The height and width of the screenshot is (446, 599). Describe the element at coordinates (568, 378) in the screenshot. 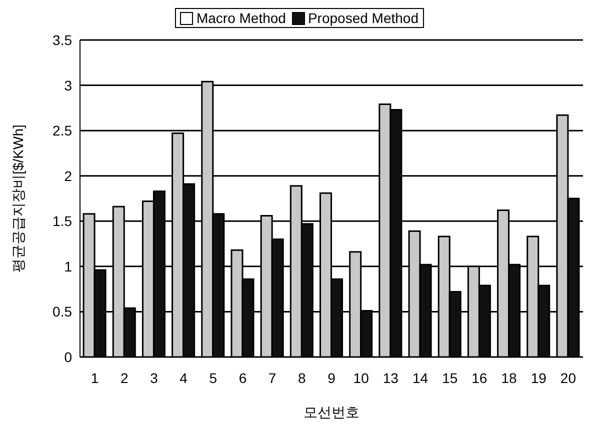

I see `x-tick-label: 20` at that location.